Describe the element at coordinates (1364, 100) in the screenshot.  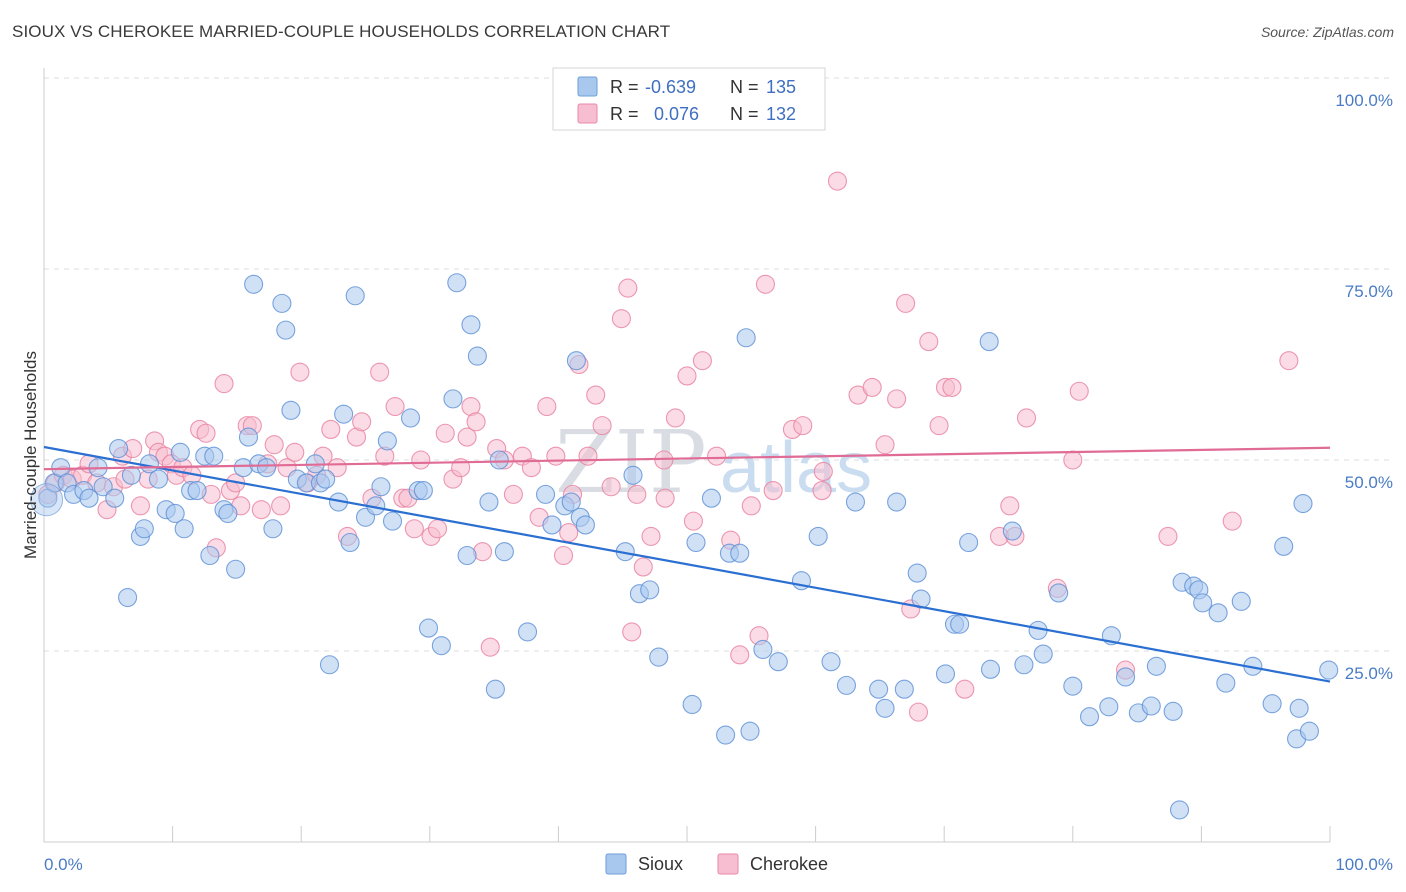
I see `y-tick-label: 100.0%` at that location.